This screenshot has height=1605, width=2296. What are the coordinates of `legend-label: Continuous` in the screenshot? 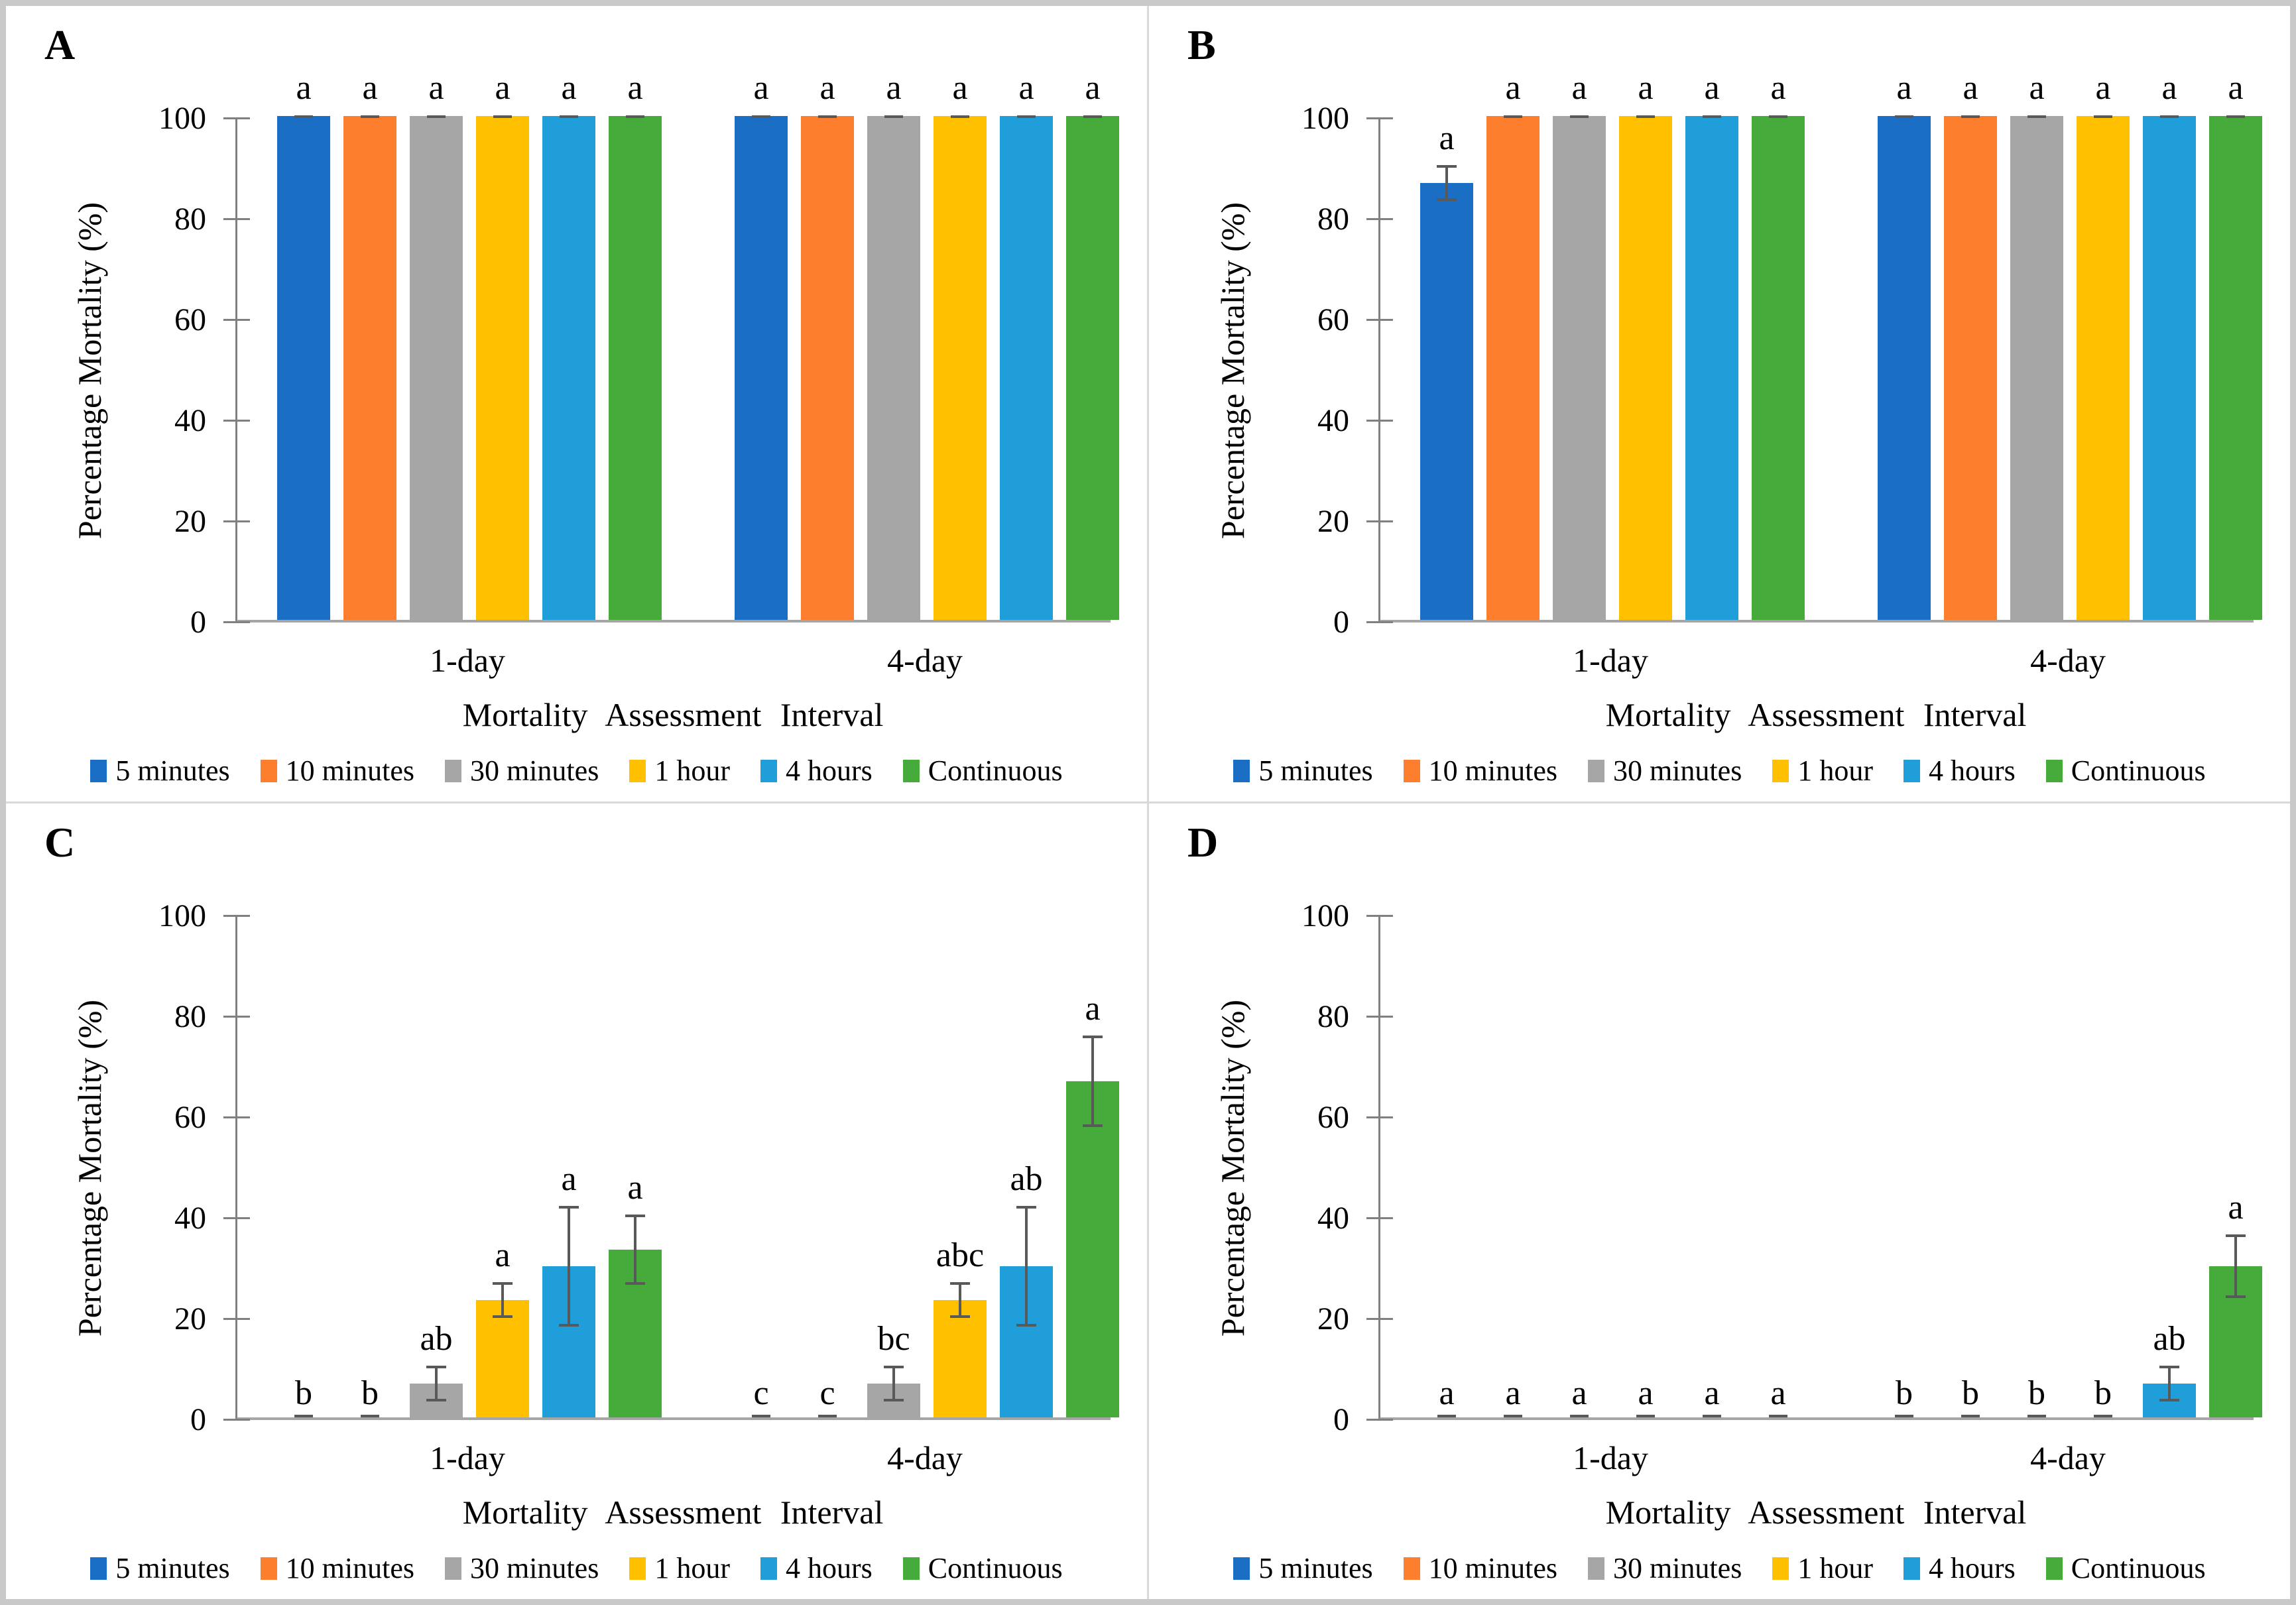 It's located at (995, 770).